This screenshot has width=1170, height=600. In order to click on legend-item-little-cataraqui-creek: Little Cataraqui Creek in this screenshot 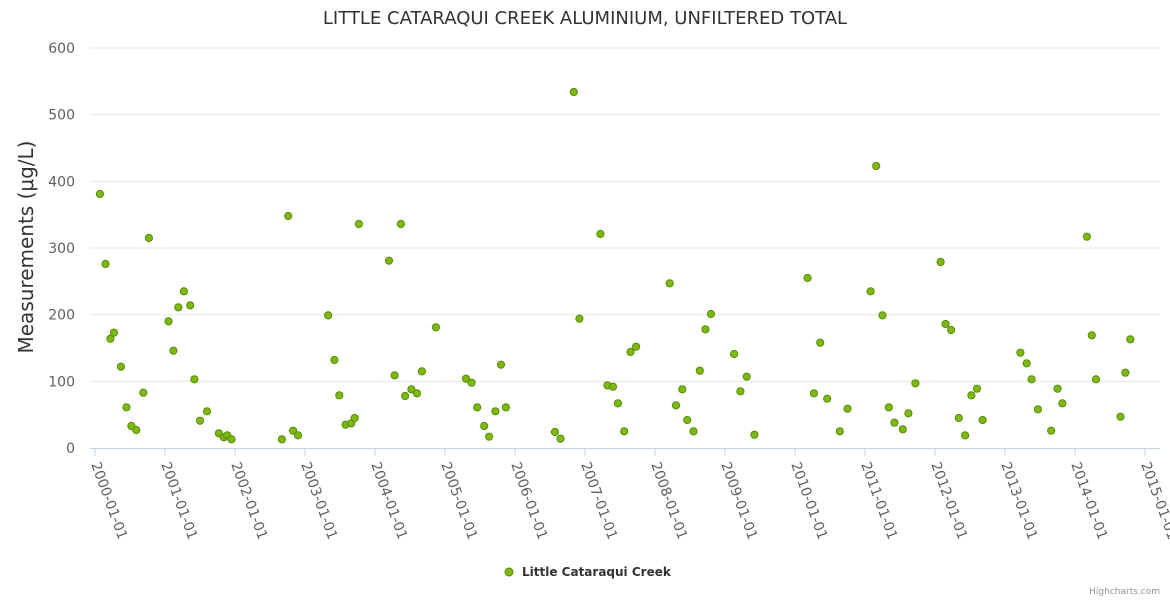, I will do `click(597, 572)`.